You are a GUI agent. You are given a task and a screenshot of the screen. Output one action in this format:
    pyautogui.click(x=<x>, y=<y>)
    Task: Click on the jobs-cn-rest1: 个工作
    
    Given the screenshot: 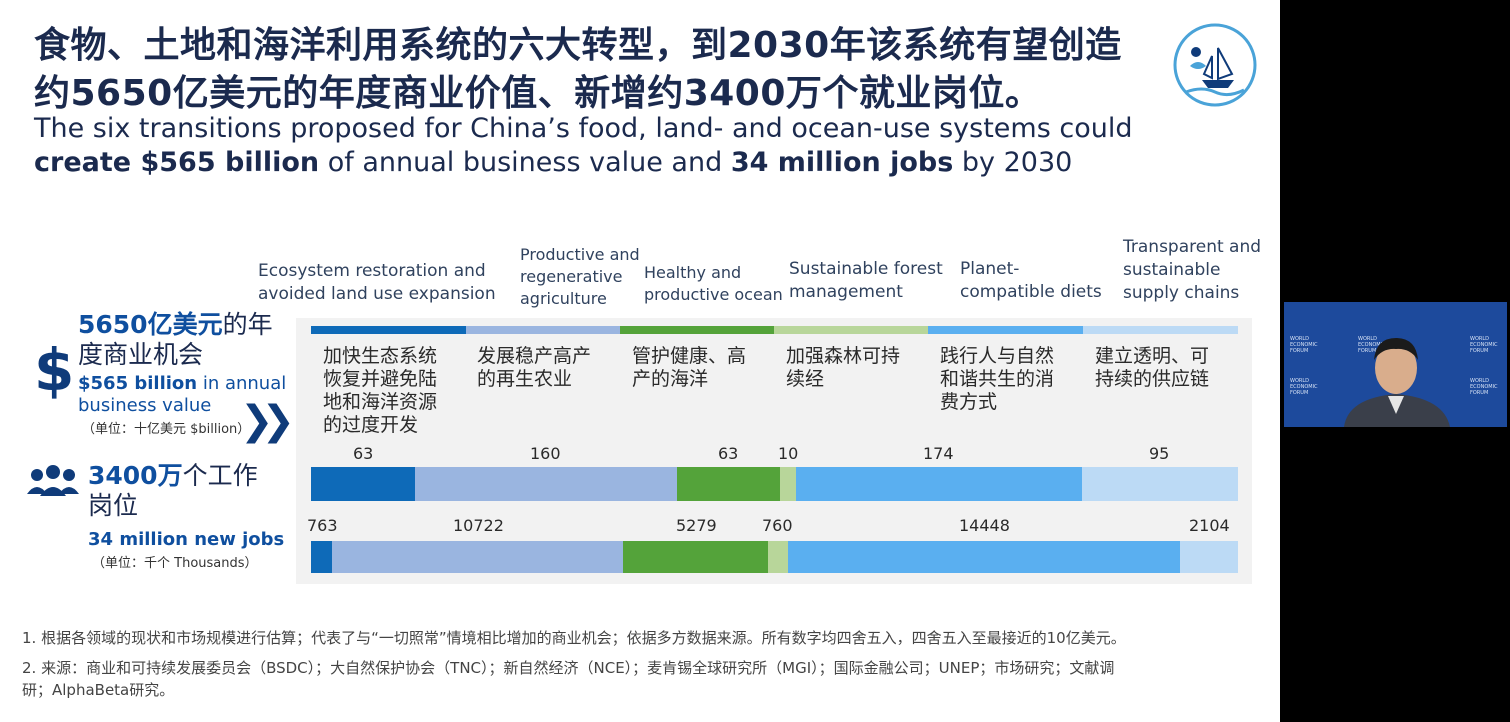 What is the action you would take?
    pyautogui.click(x=220, y=475)
    